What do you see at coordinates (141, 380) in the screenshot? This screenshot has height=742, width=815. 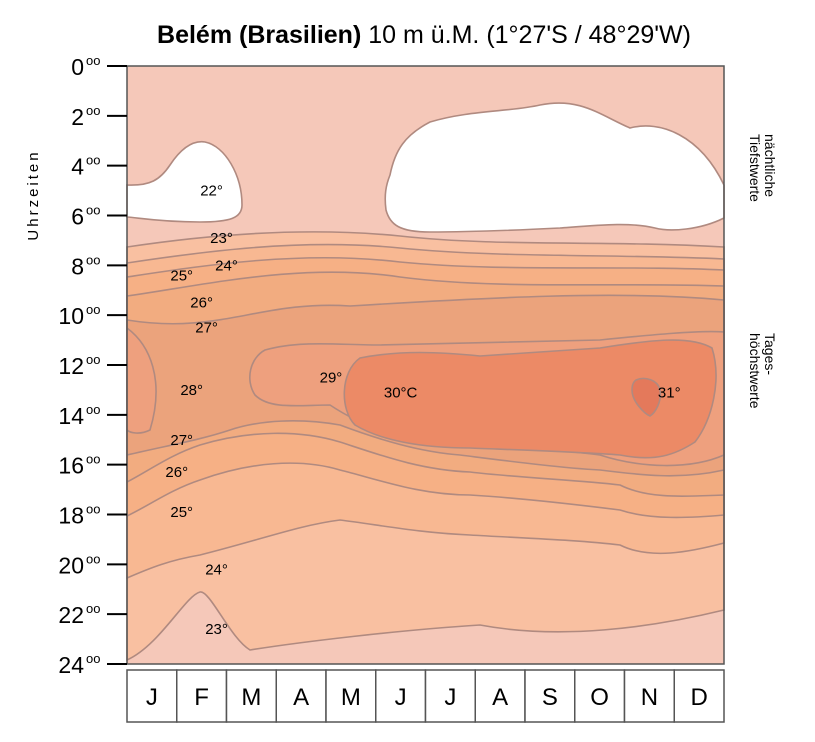 I see `band-29a` at bounding box center [141, 380].